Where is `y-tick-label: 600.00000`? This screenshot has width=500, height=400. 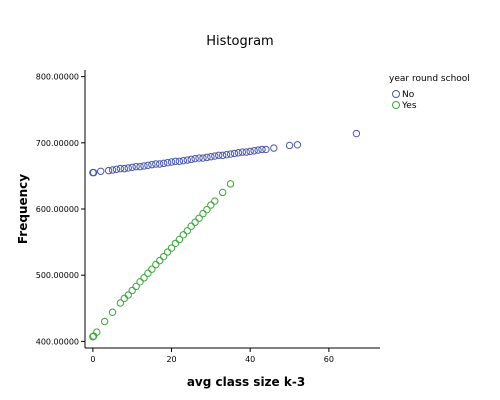 y-tick-label: 600.00000 is located at coordinates (57, 209).